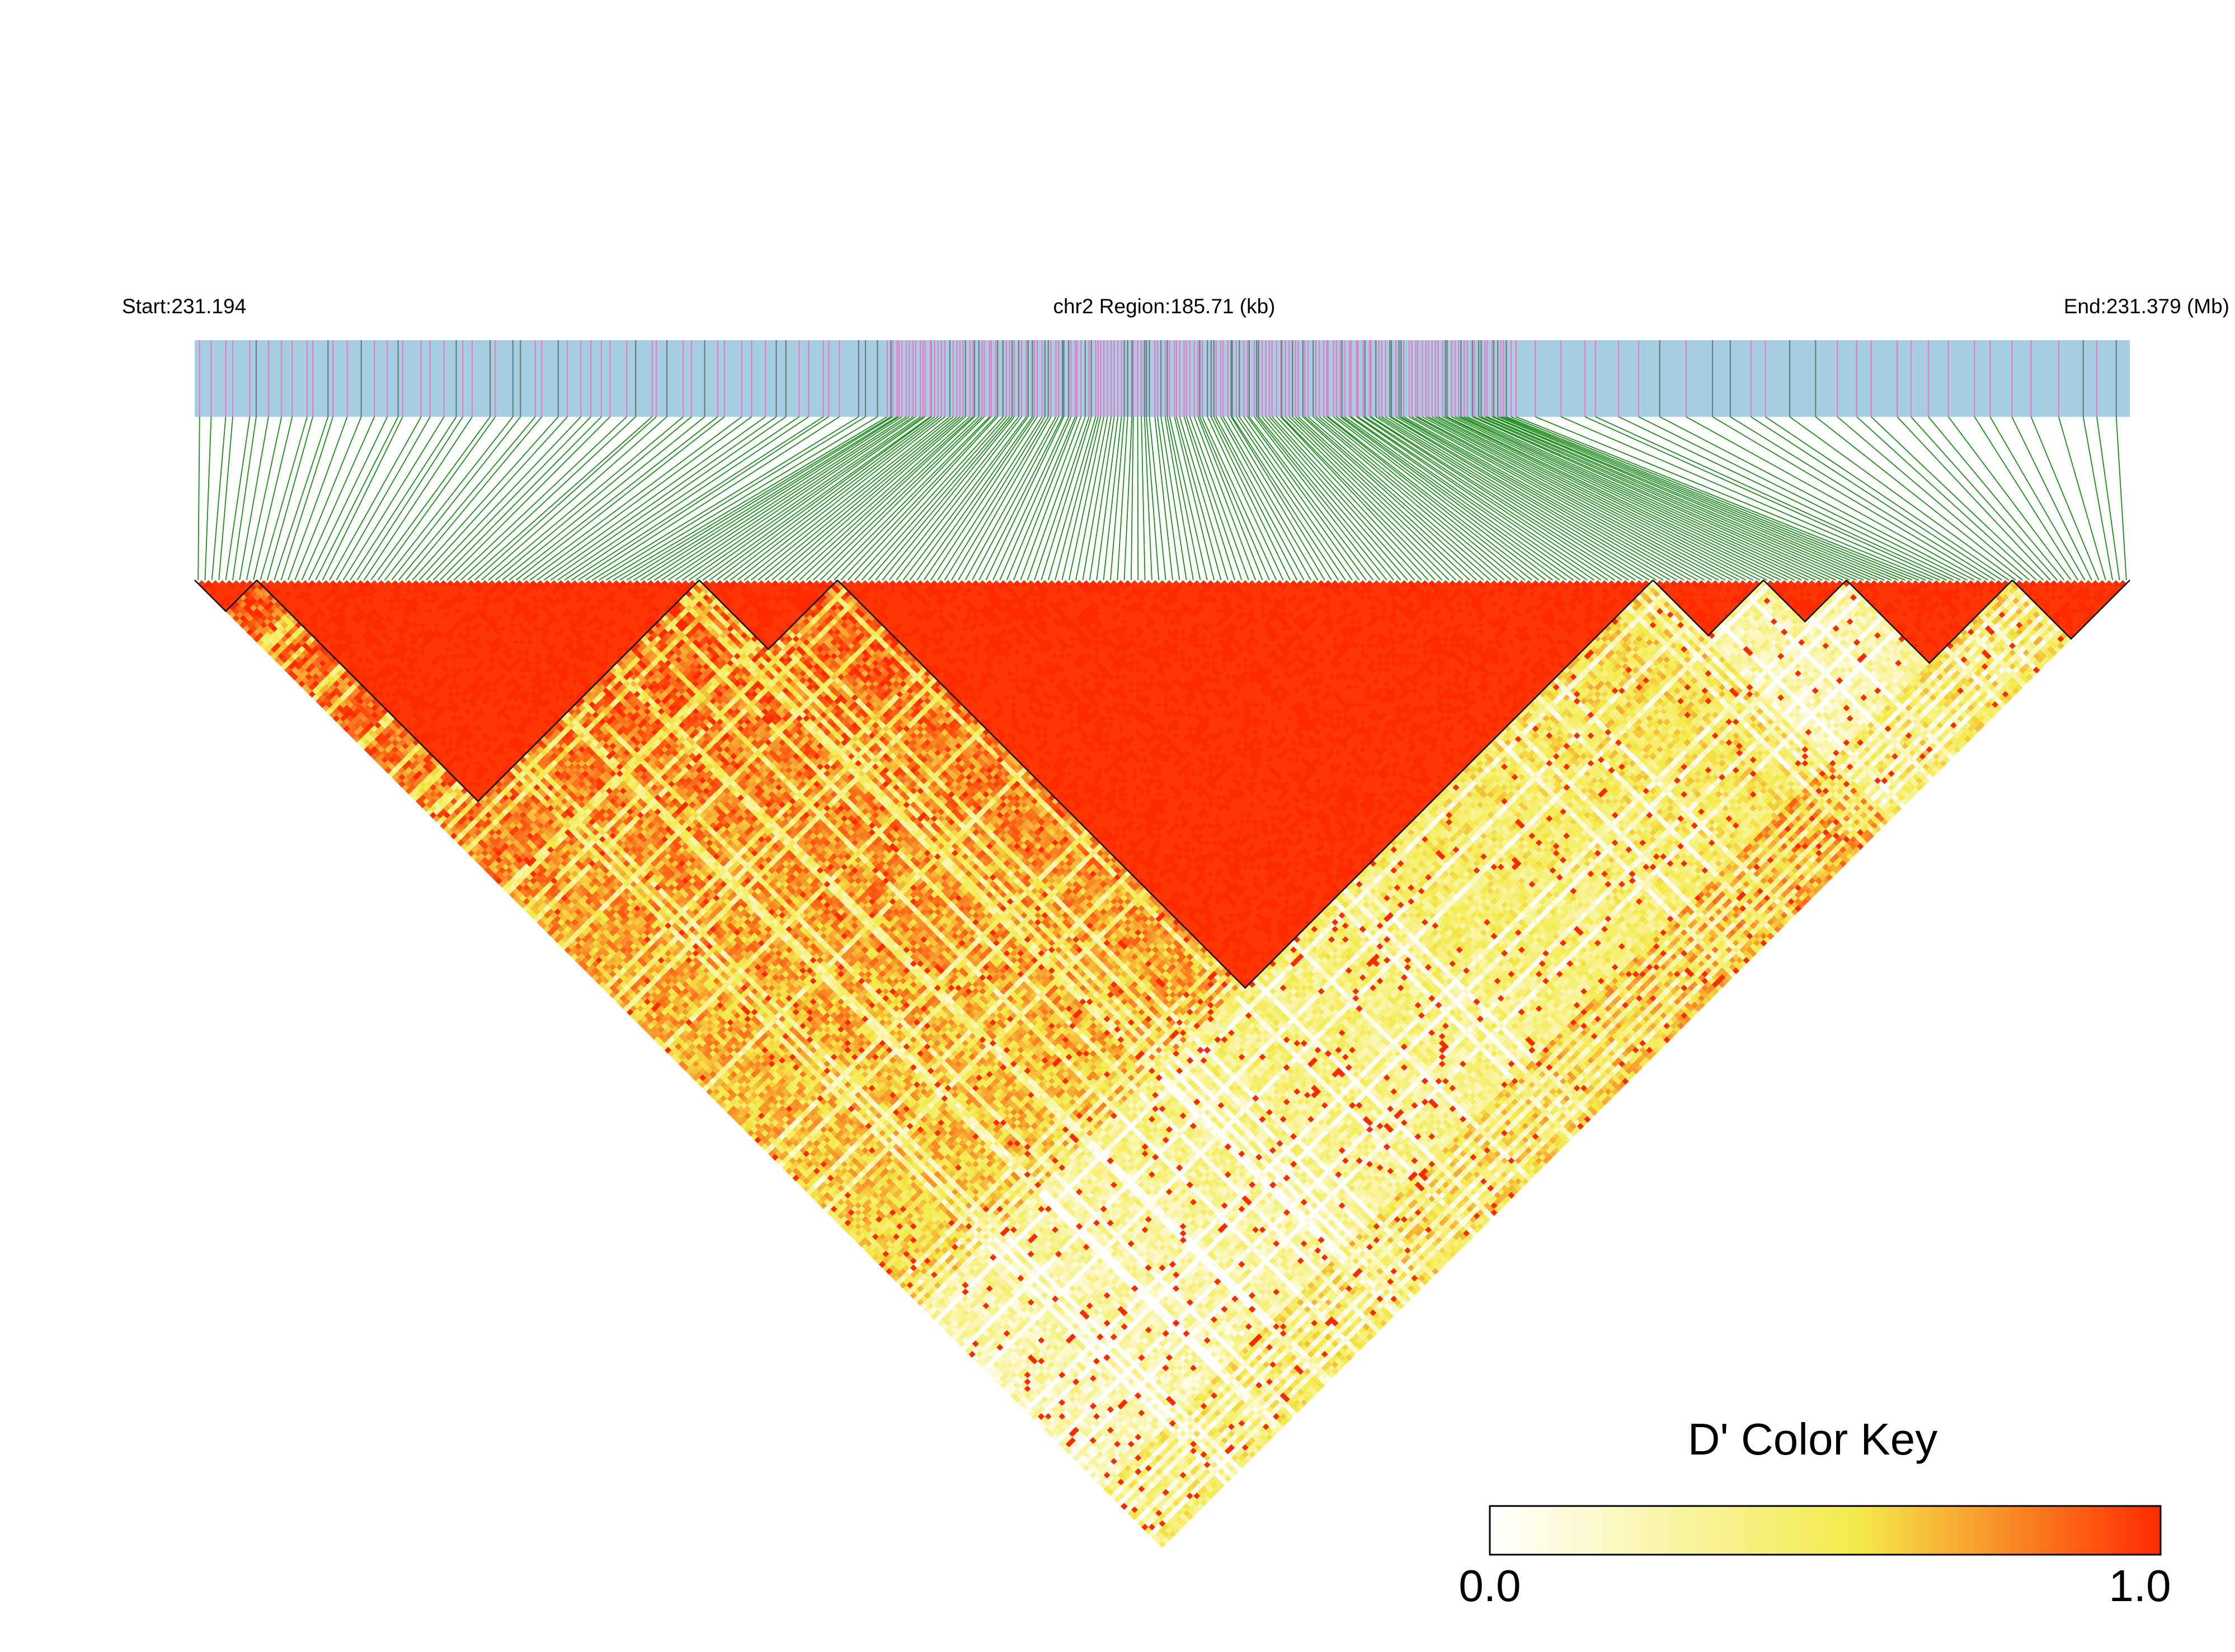 The image size is (2235, 1652). What do you see at coordinates (1164, 306) in the screenshot?
I see `region-label: chr2 Region:185.71 (kb)` at bounding box center [1164, 306].